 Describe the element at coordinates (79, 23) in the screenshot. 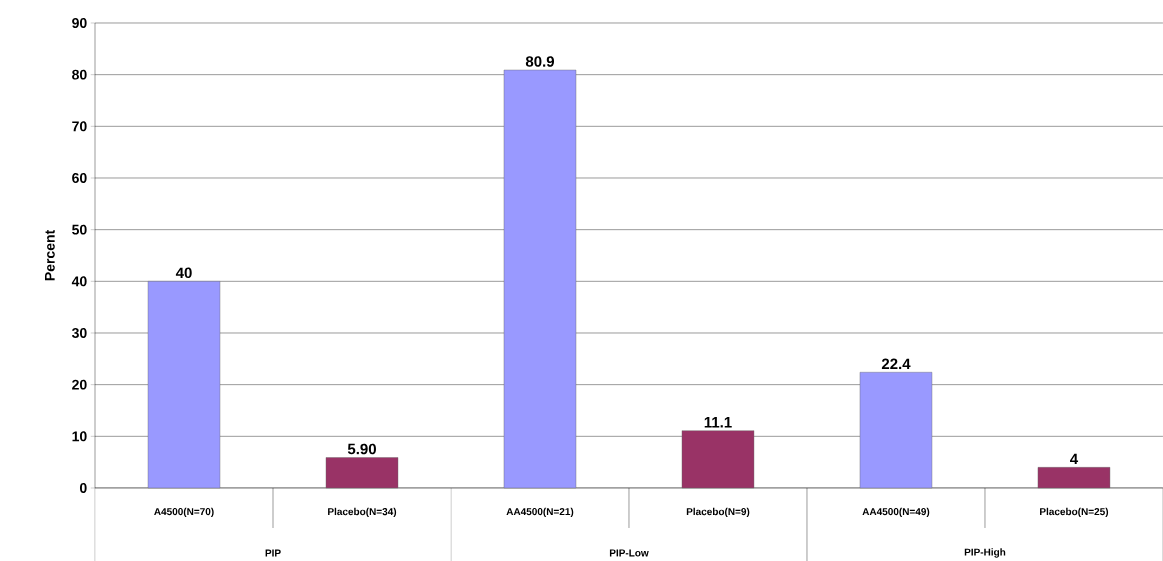

I see `y-tick-label: 90` at that location.